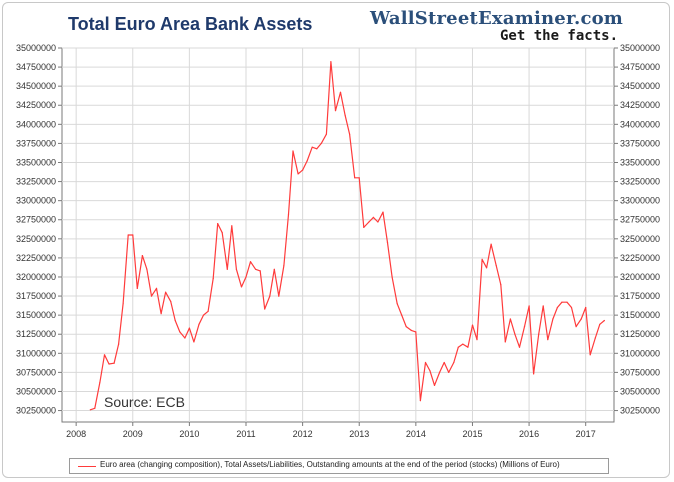 This screenshot has height=482, width=674. Describe the element at coordinates (36, 201) in the screenshot. I see `y-tick-label-left: 33000000` at that location.